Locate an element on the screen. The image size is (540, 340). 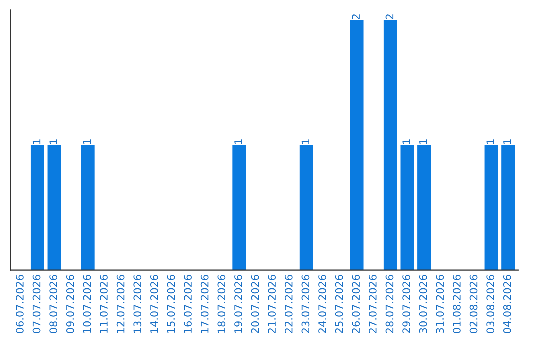
x-tick-label: 11.07.2026 is located at coordinates (104, 304).